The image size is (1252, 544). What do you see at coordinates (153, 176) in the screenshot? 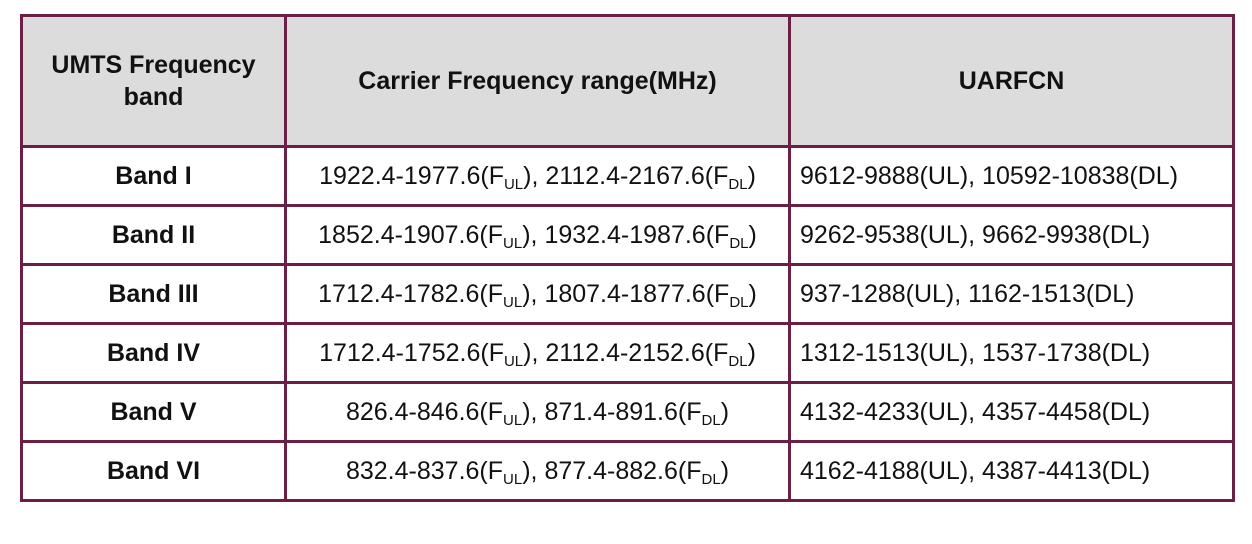
I see `band-name-cell: Band I` at bounding box center [153, 176].